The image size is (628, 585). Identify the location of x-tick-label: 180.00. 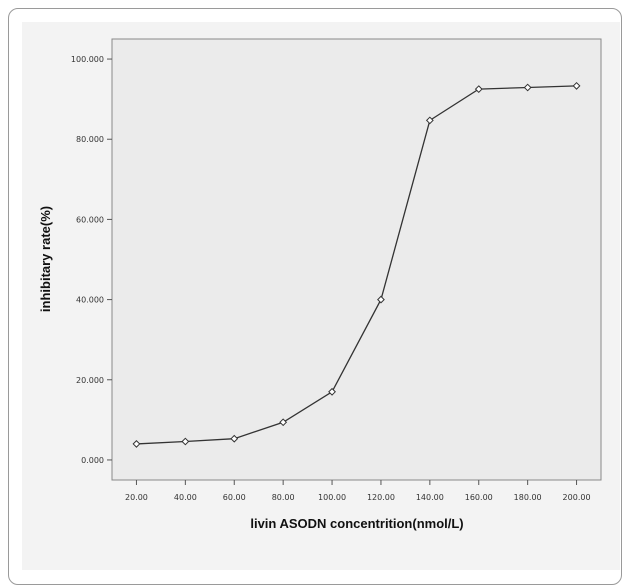
(528, 497).